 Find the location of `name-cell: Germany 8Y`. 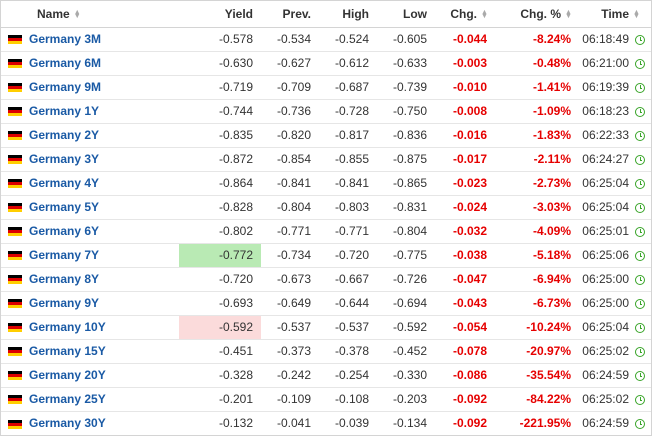

name-cell: Germany 8Y is located at coordinates (104, 279).